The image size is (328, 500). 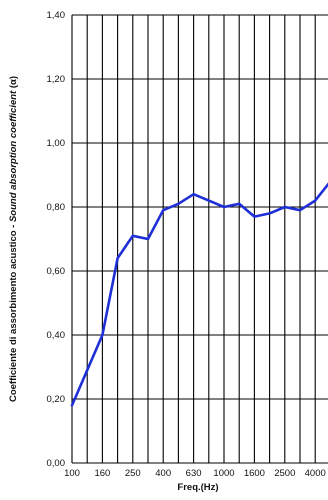 What do you see at coordinates (56, 399) in the screenshot?
I see `y-tick-label: 0,20` at bounding box center [56, 399].